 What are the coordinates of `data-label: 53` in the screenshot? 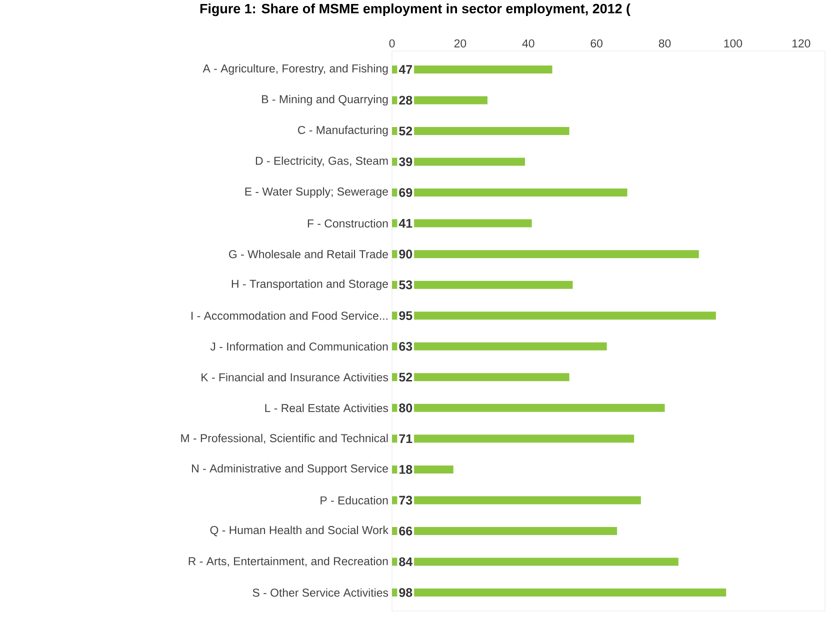 It's located at (405, 285).